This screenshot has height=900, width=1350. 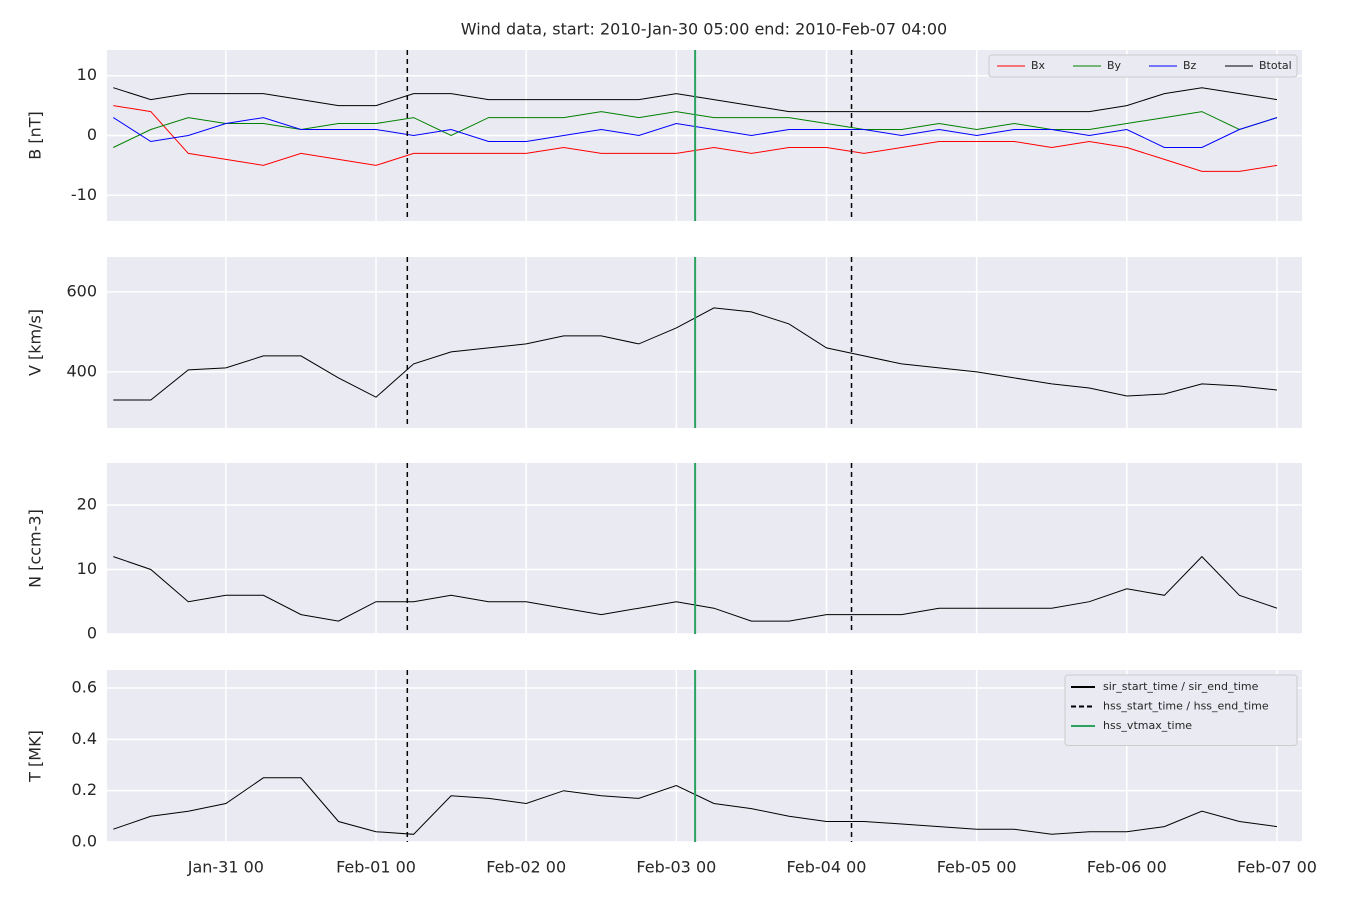 I want to click on legend-label: hss_vtmax_time, so click(x=1147, y=725).